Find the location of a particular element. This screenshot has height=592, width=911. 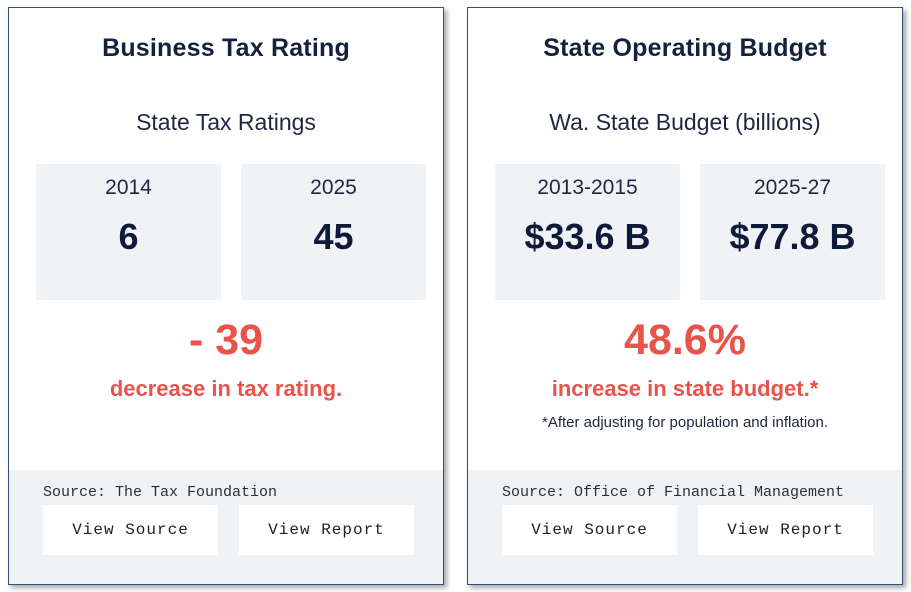

stat-value: 6 is located at coordinates (128, 236).